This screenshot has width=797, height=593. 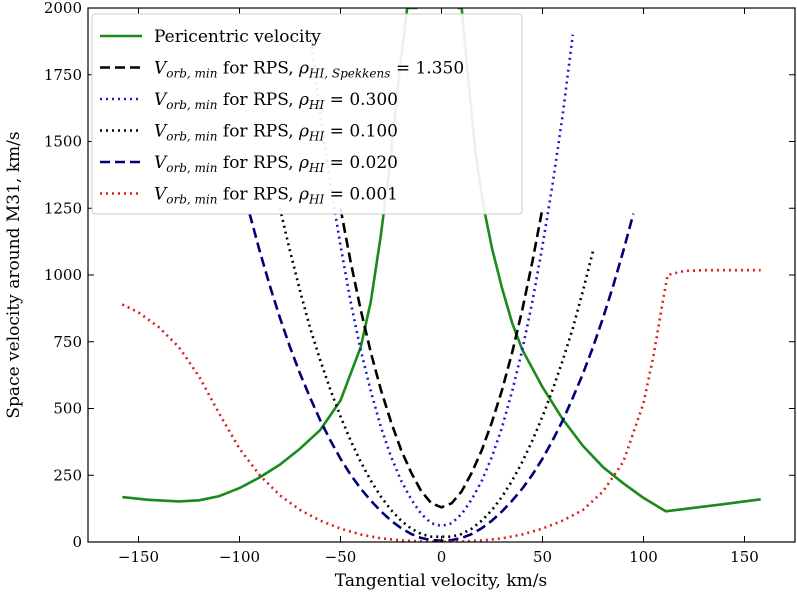 I want to click on y-tick-label: 2000, so click(x=63, y=8).